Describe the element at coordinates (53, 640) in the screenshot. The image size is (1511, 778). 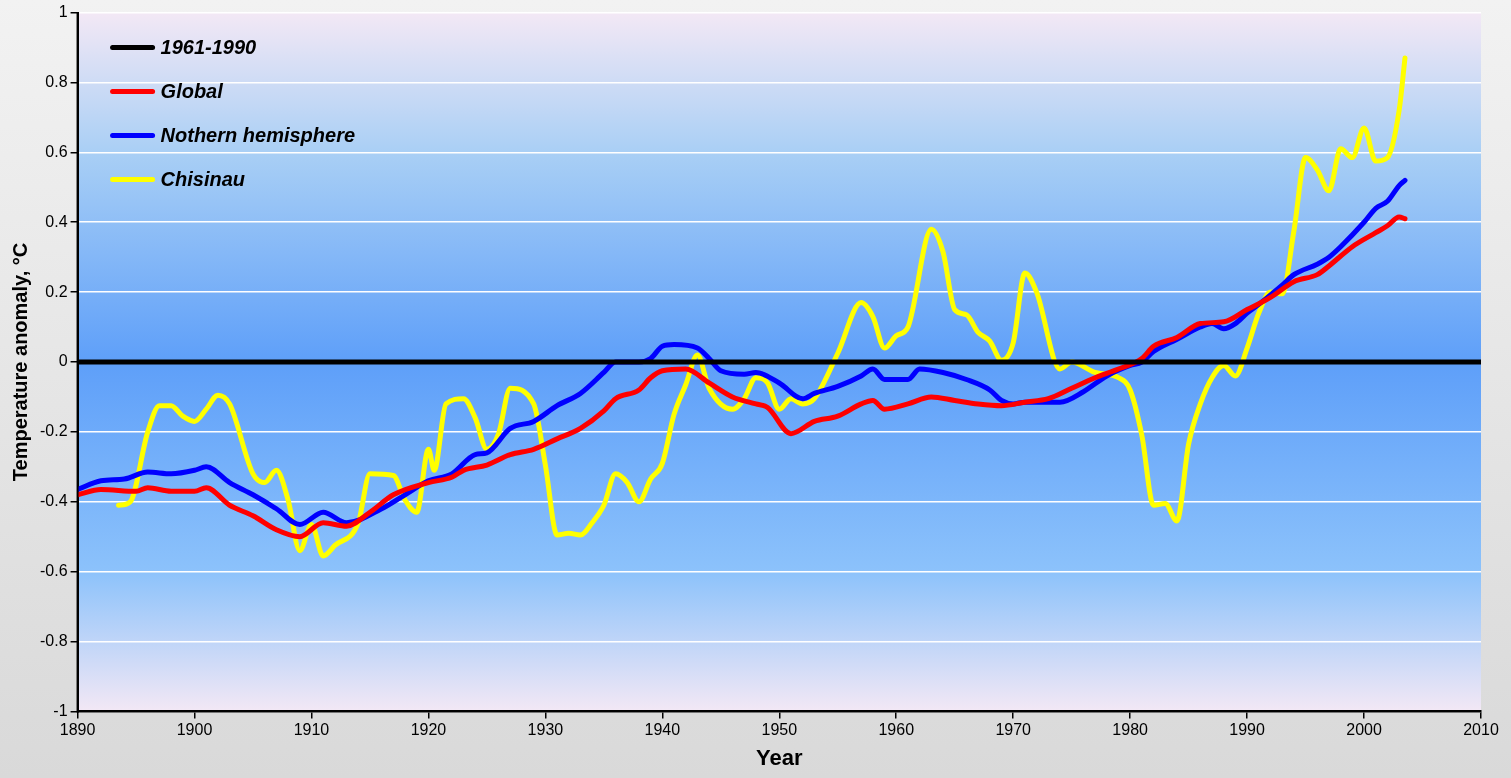
I see `y-tick-label: -0.8` at that location.